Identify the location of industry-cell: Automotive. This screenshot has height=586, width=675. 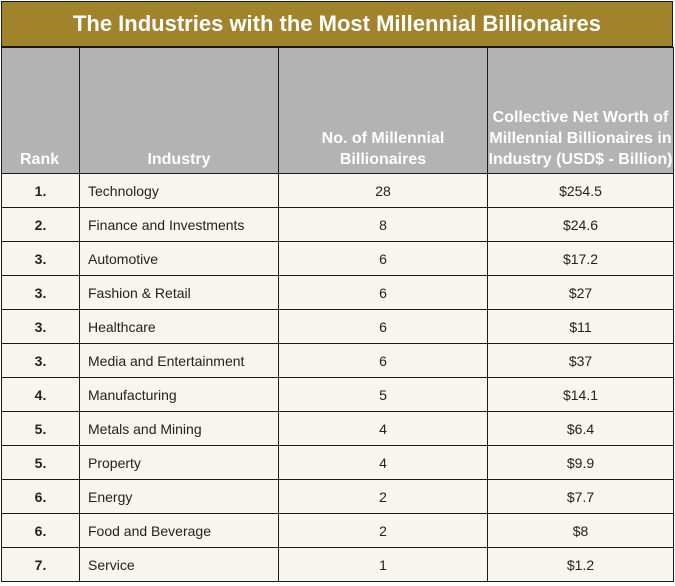
(179, 258).